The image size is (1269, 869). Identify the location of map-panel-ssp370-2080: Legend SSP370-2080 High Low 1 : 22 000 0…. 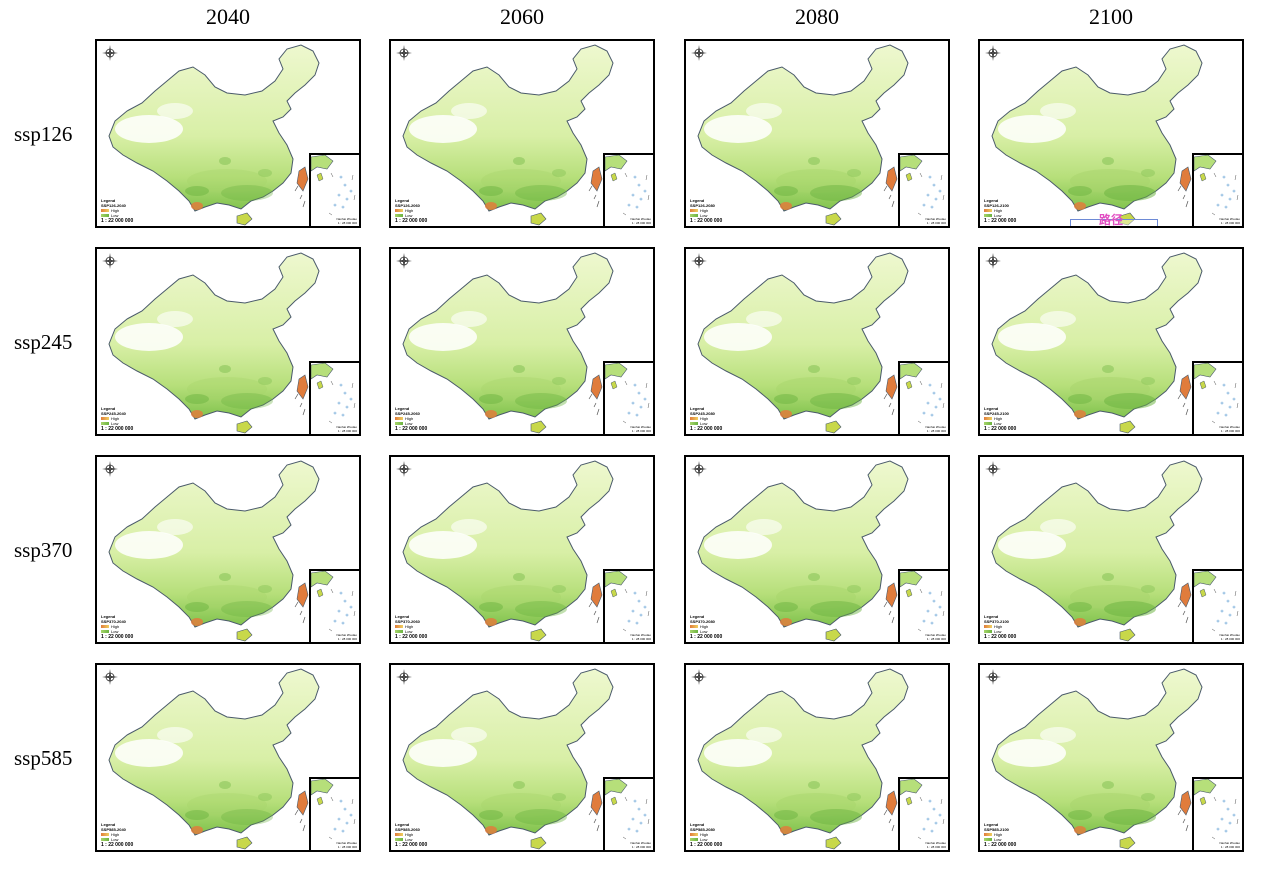
(817, 549).